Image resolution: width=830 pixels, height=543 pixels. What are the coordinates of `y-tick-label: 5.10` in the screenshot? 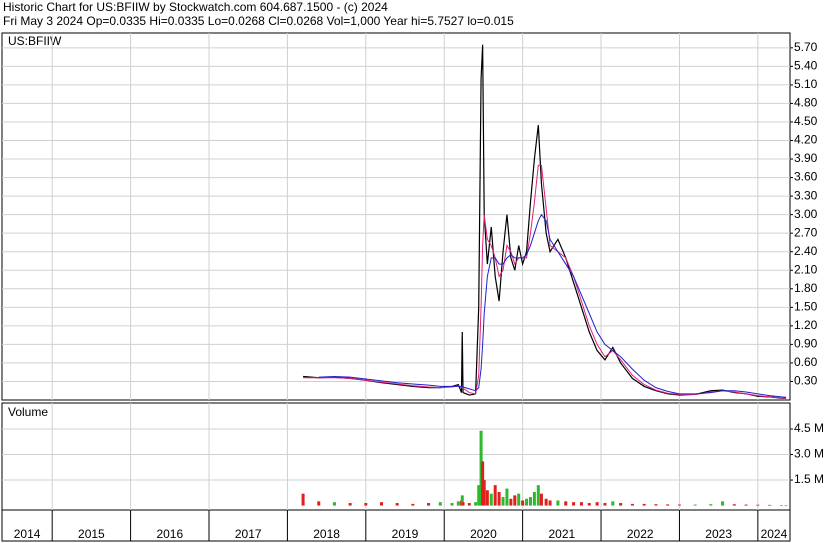 It's located at (806, 84).